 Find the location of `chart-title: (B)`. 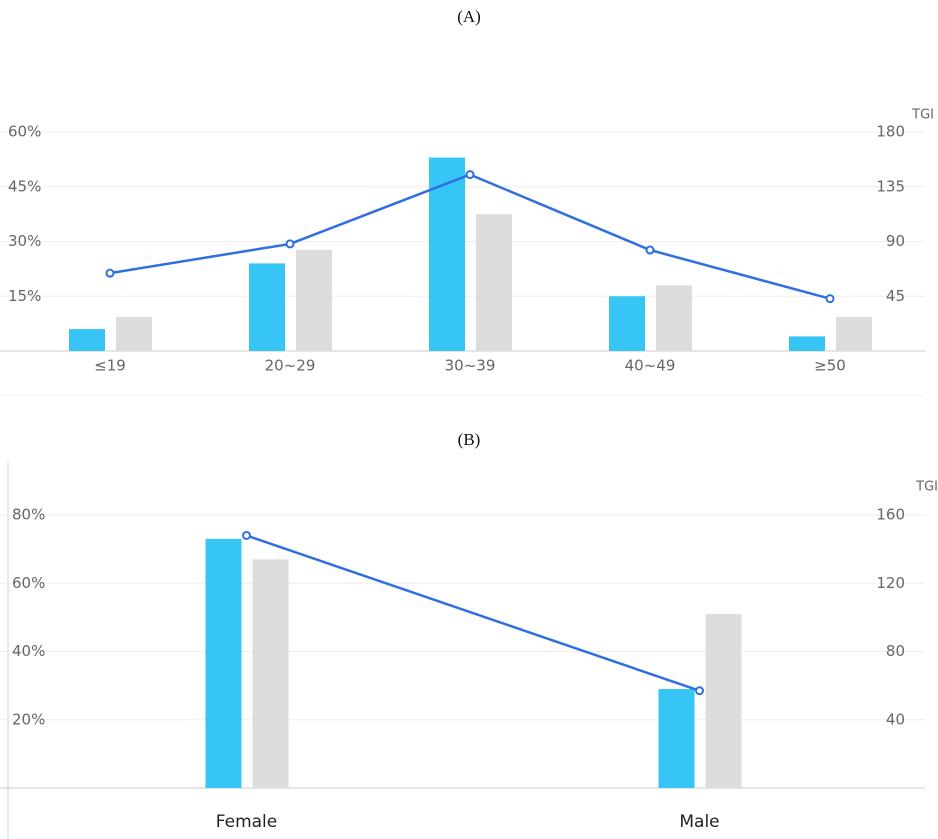

chart-title: (B) is located at coordinates (469, 439).